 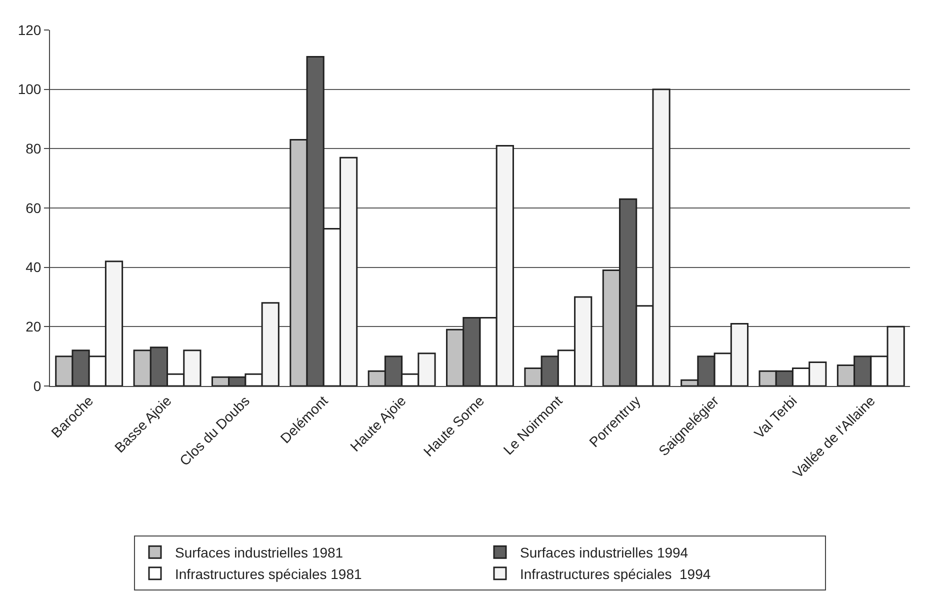 What do you see at coordinates (268, 574) in the screenshot?
I see `legend-label: Infrastructures spéciales 1981` at bounding box center [268, 574].